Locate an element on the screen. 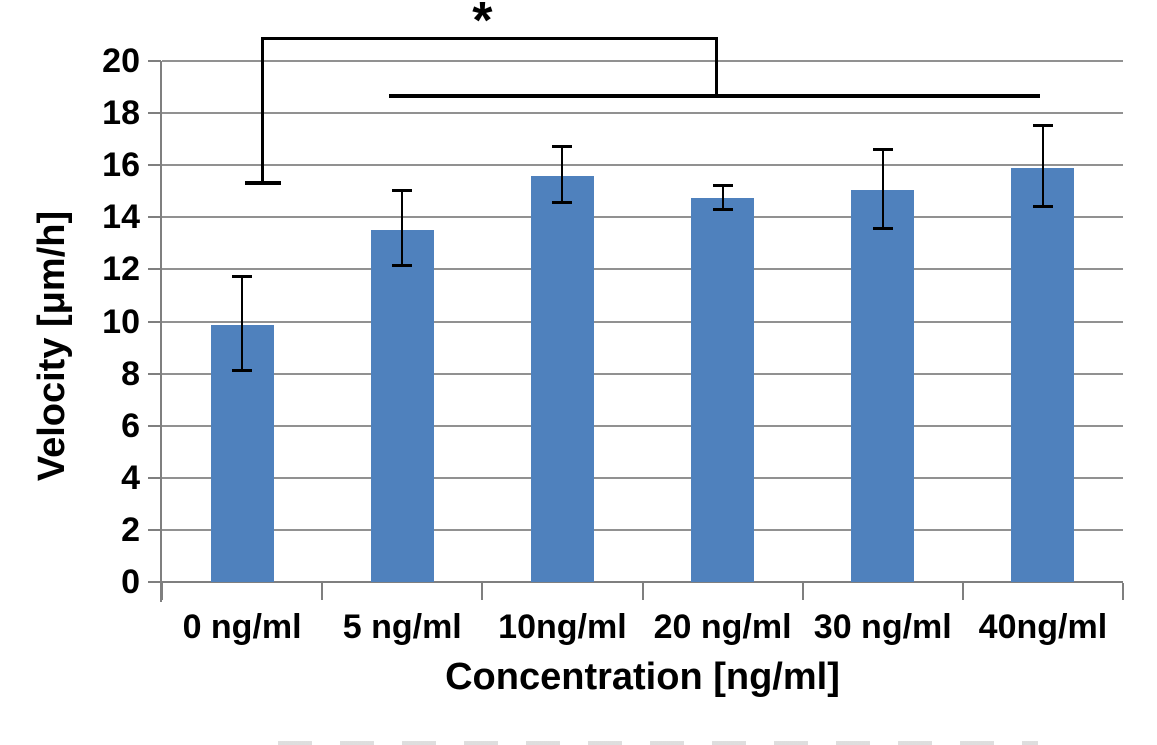  x-tick-label: 5 ng/ml is located at coordinates (402, 627).